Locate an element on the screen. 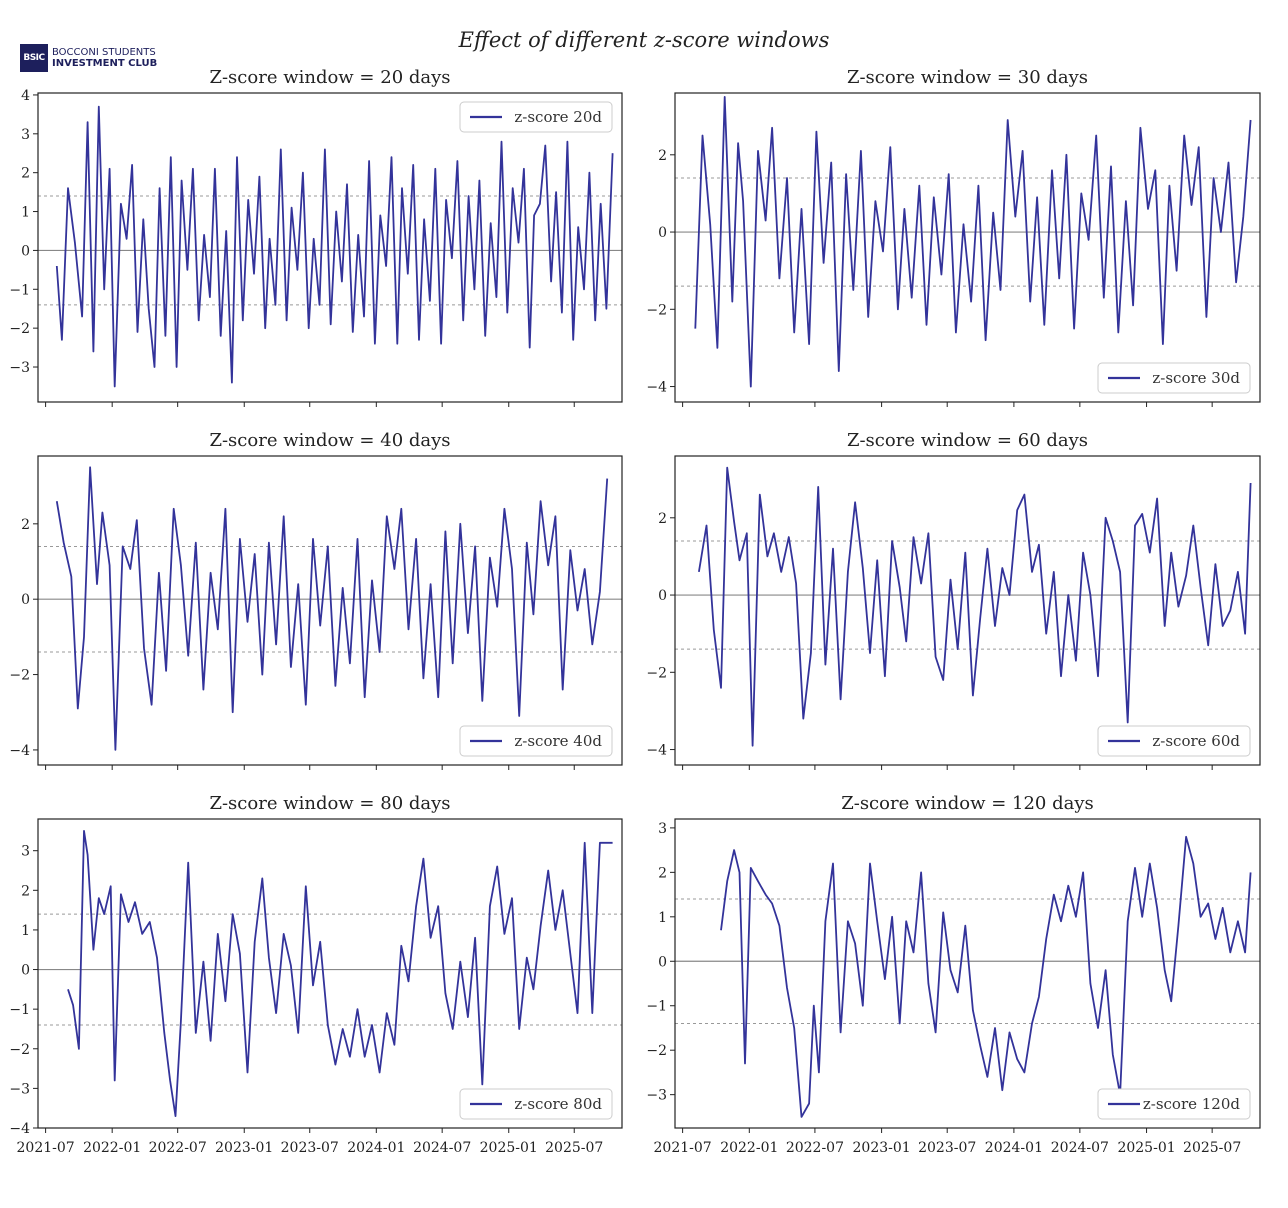  bsic-logo-mark: BSIC is located at coordinates (34, 58).